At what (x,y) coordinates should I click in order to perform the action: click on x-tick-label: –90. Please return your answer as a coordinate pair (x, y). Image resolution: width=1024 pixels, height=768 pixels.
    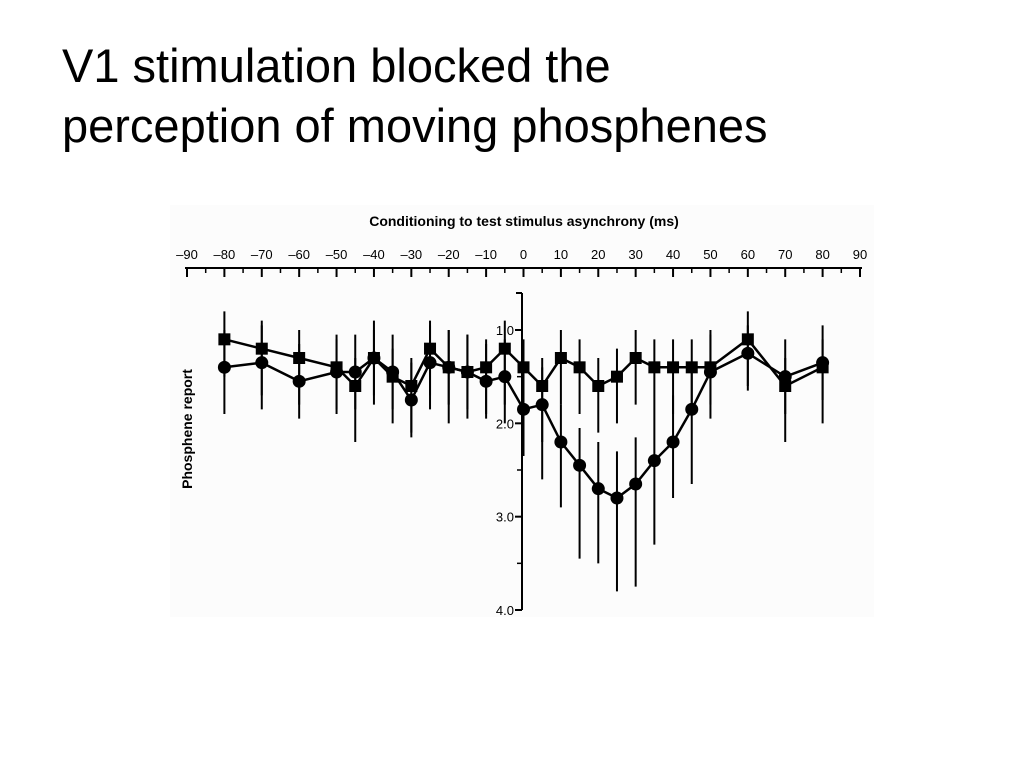
    Looking at the image, I should click on (187, 254).